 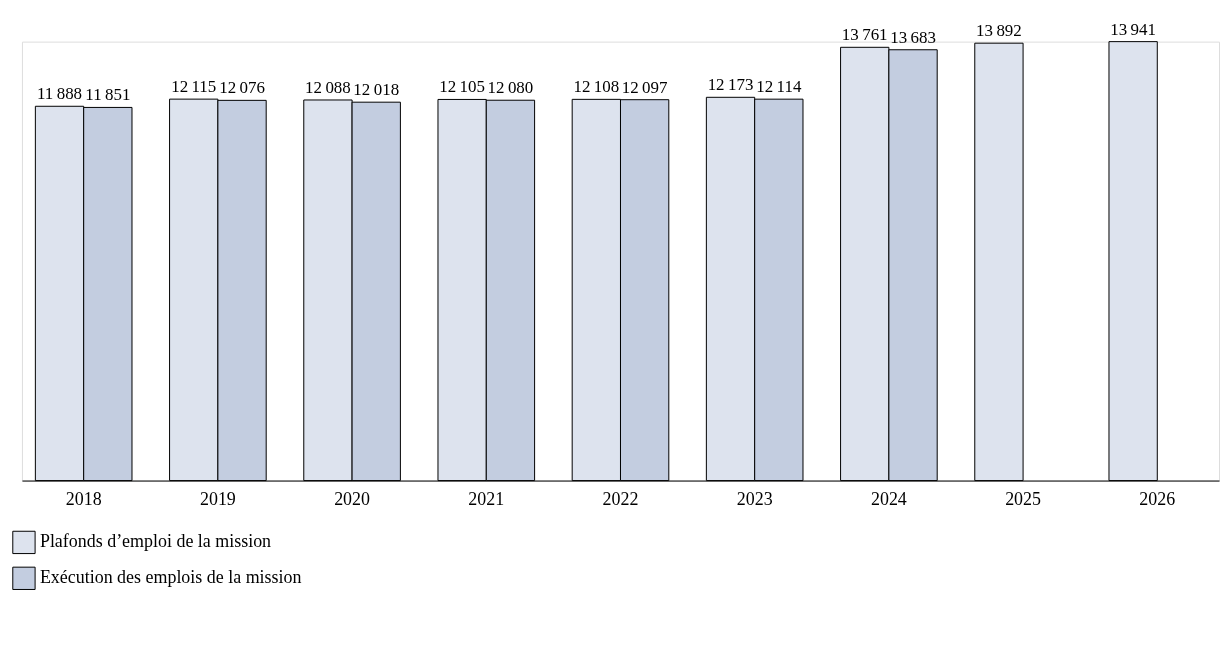 I want to click on data-label: 12 088, so click(x=328, y=87).